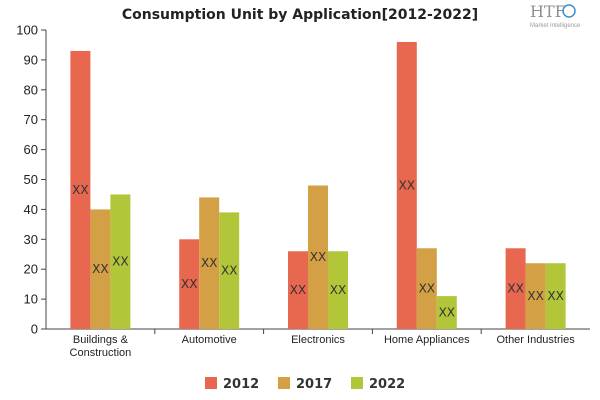 The image size is (600, 400). I want to click on legend-swatch-2017, so click(284, 383).